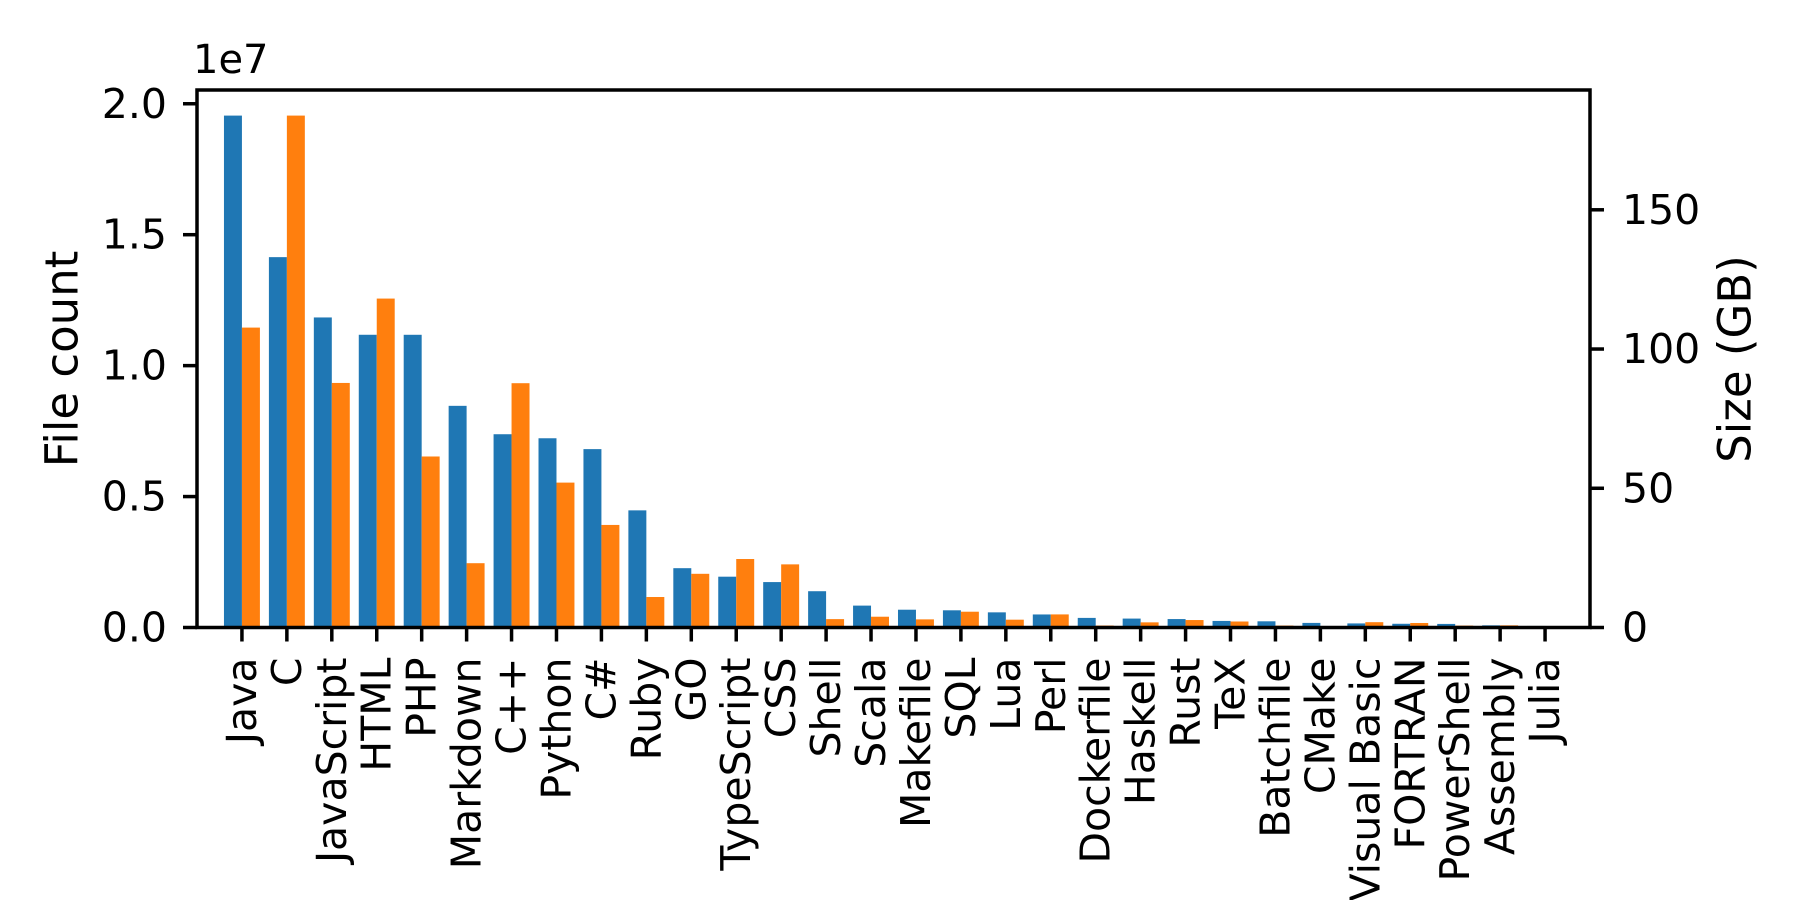 This screenshot has height=900, width=1800. Describe the element at coordinates (277, 442) in the screenshot. I see `bar-file-count-C` at that location.